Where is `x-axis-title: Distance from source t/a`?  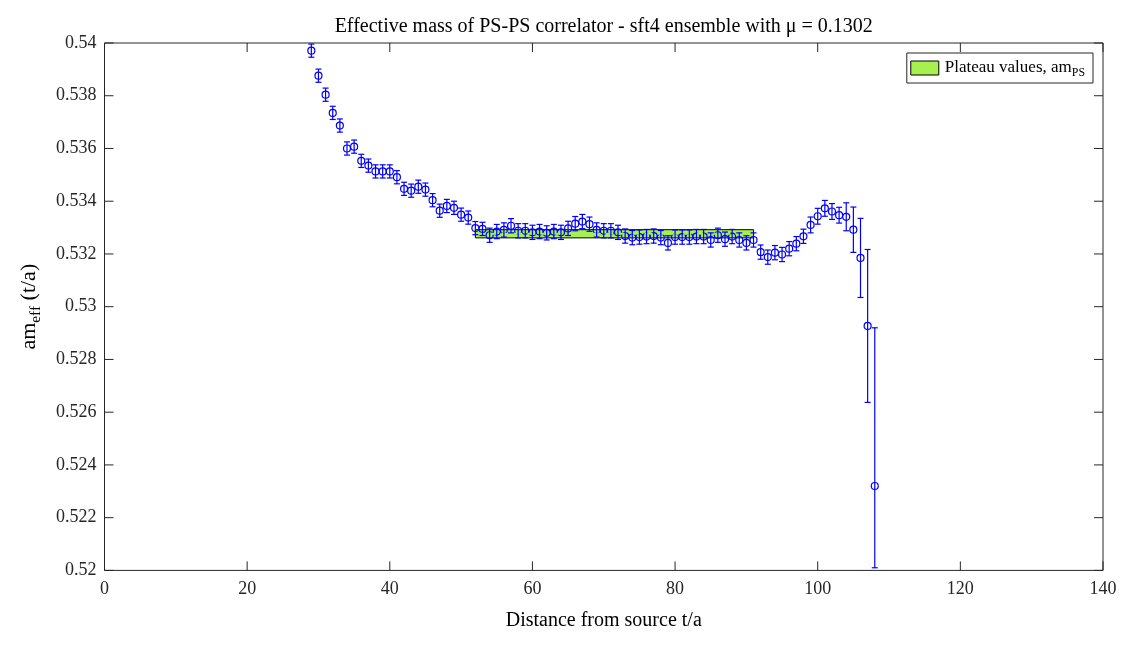 x-axis-title: Distance from source t/a is located at coordinates (603, 618).